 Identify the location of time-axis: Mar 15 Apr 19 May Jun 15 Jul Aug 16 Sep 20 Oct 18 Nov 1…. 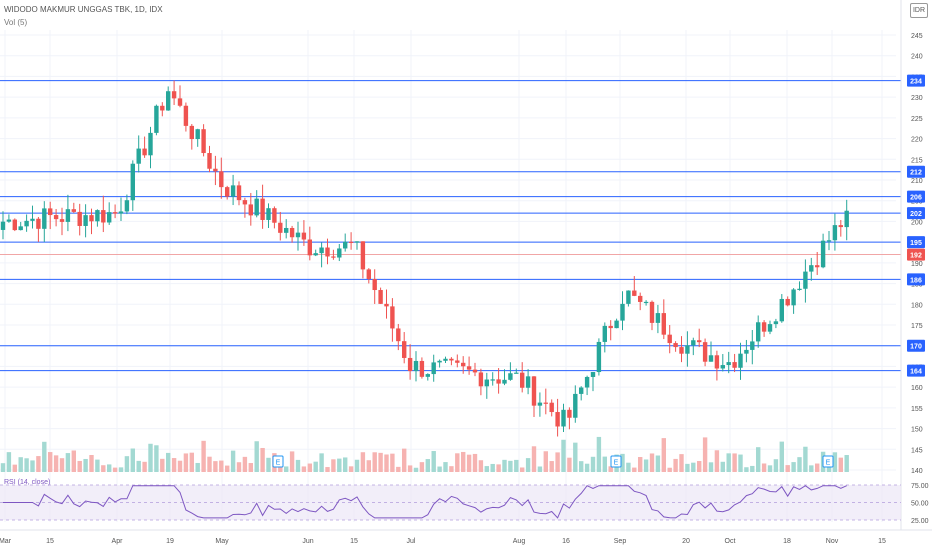
(466, 537).